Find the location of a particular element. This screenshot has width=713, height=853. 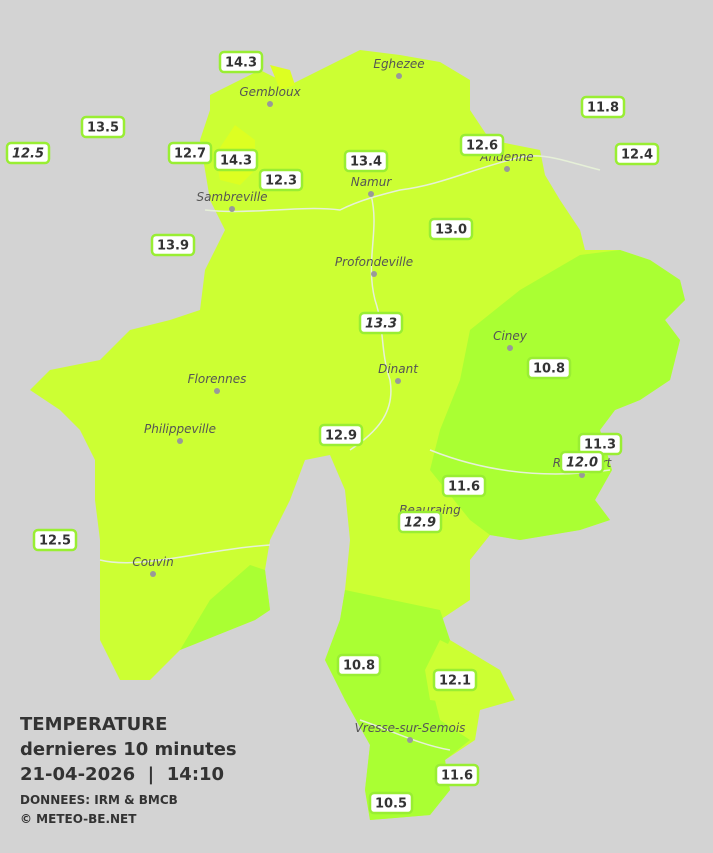

station-value: 12.7 is located at coordinates (190, 154).